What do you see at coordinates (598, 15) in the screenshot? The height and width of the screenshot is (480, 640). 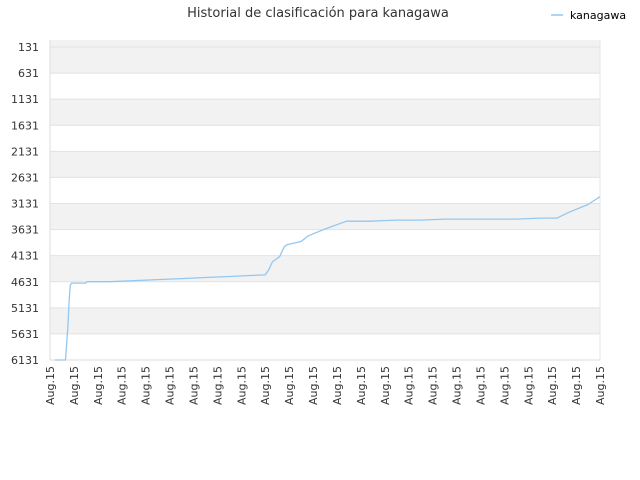 I see `legend-label: kanagawa` at bounding box center [598, 15].